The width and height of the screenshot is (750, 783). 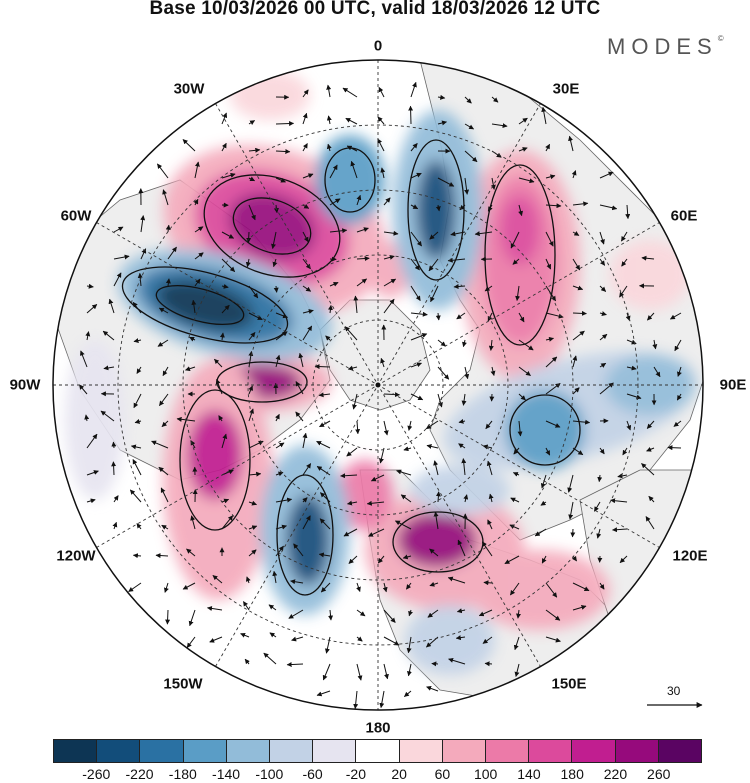 What do you see at coordinates (485, 774) in the screenshot?
I see `colorbar-tick-label: 100` at bounding box center [485, 774].